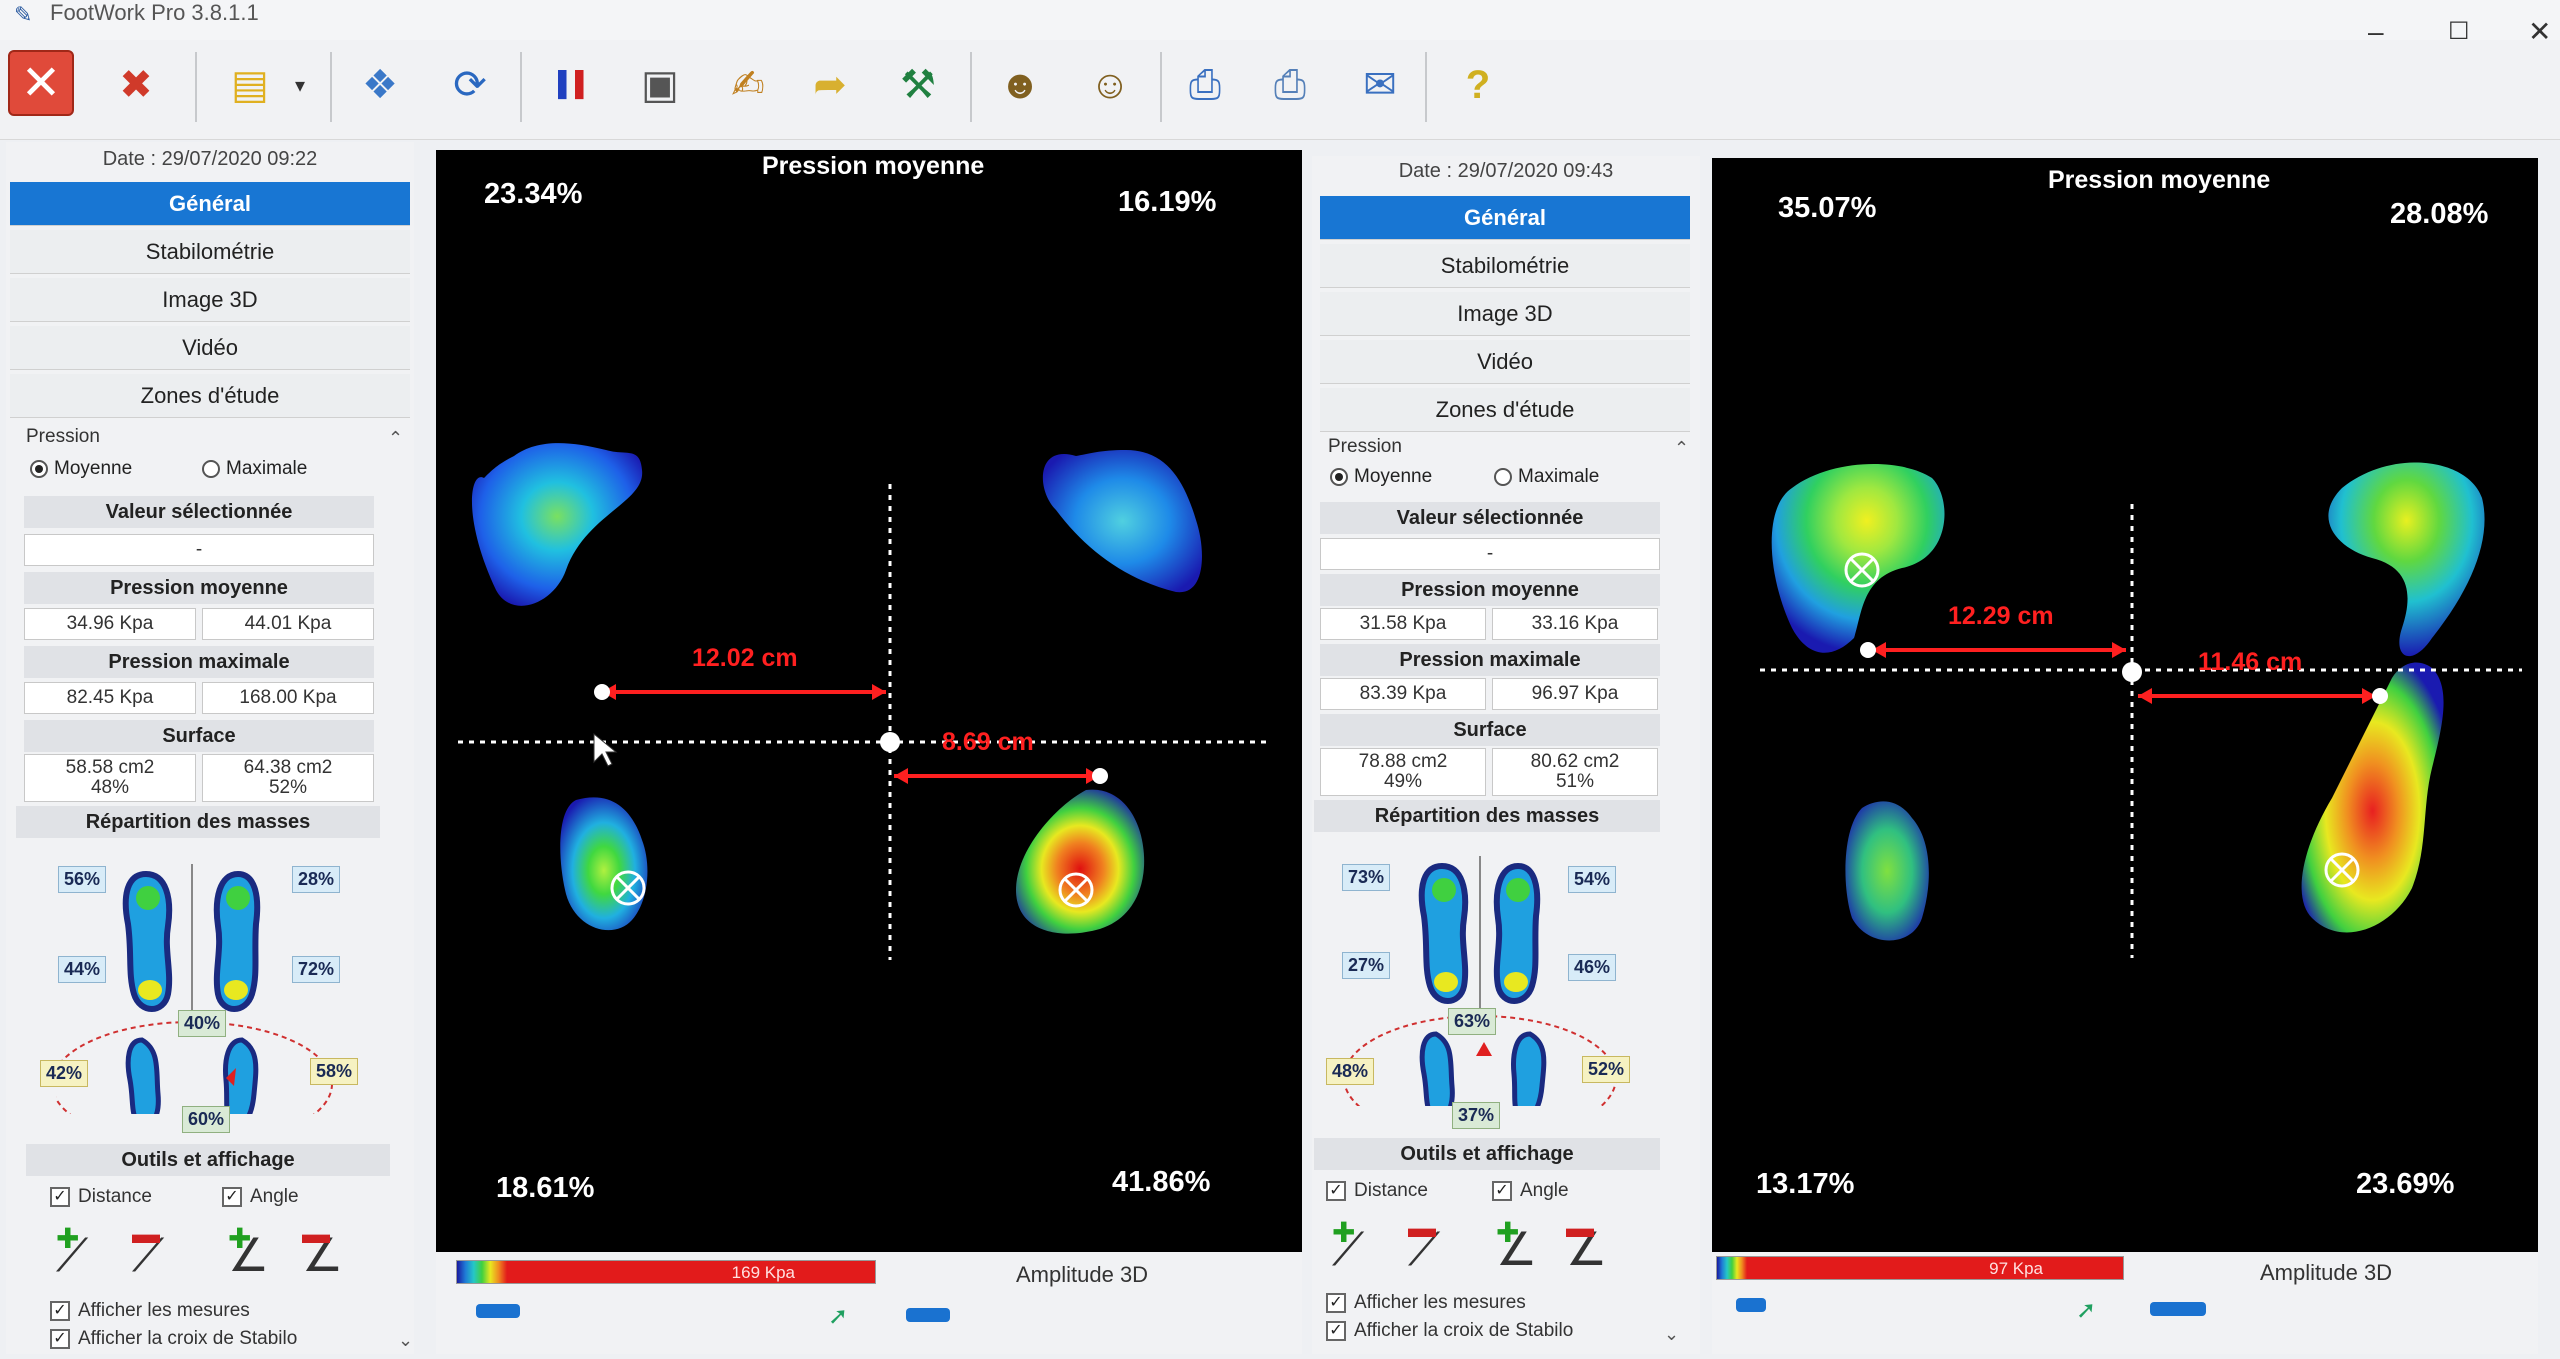 Image resolution: width=2560 pixels, height=1359 pixels. I want to click on user-key-button: ☻, so click(1020, 84).